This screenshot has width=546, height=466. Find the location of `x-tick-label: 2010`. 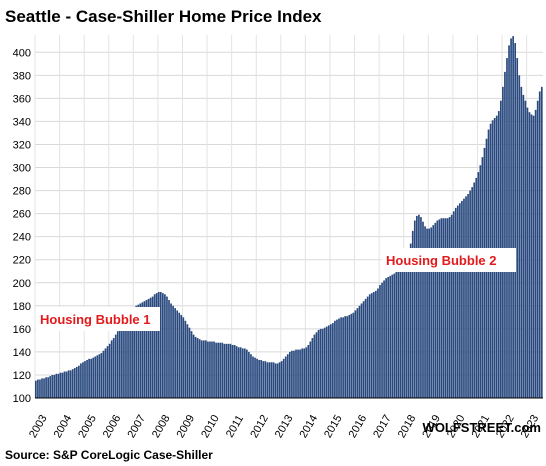

x-tick-label: 2010 is located at coordinates (210, 426).